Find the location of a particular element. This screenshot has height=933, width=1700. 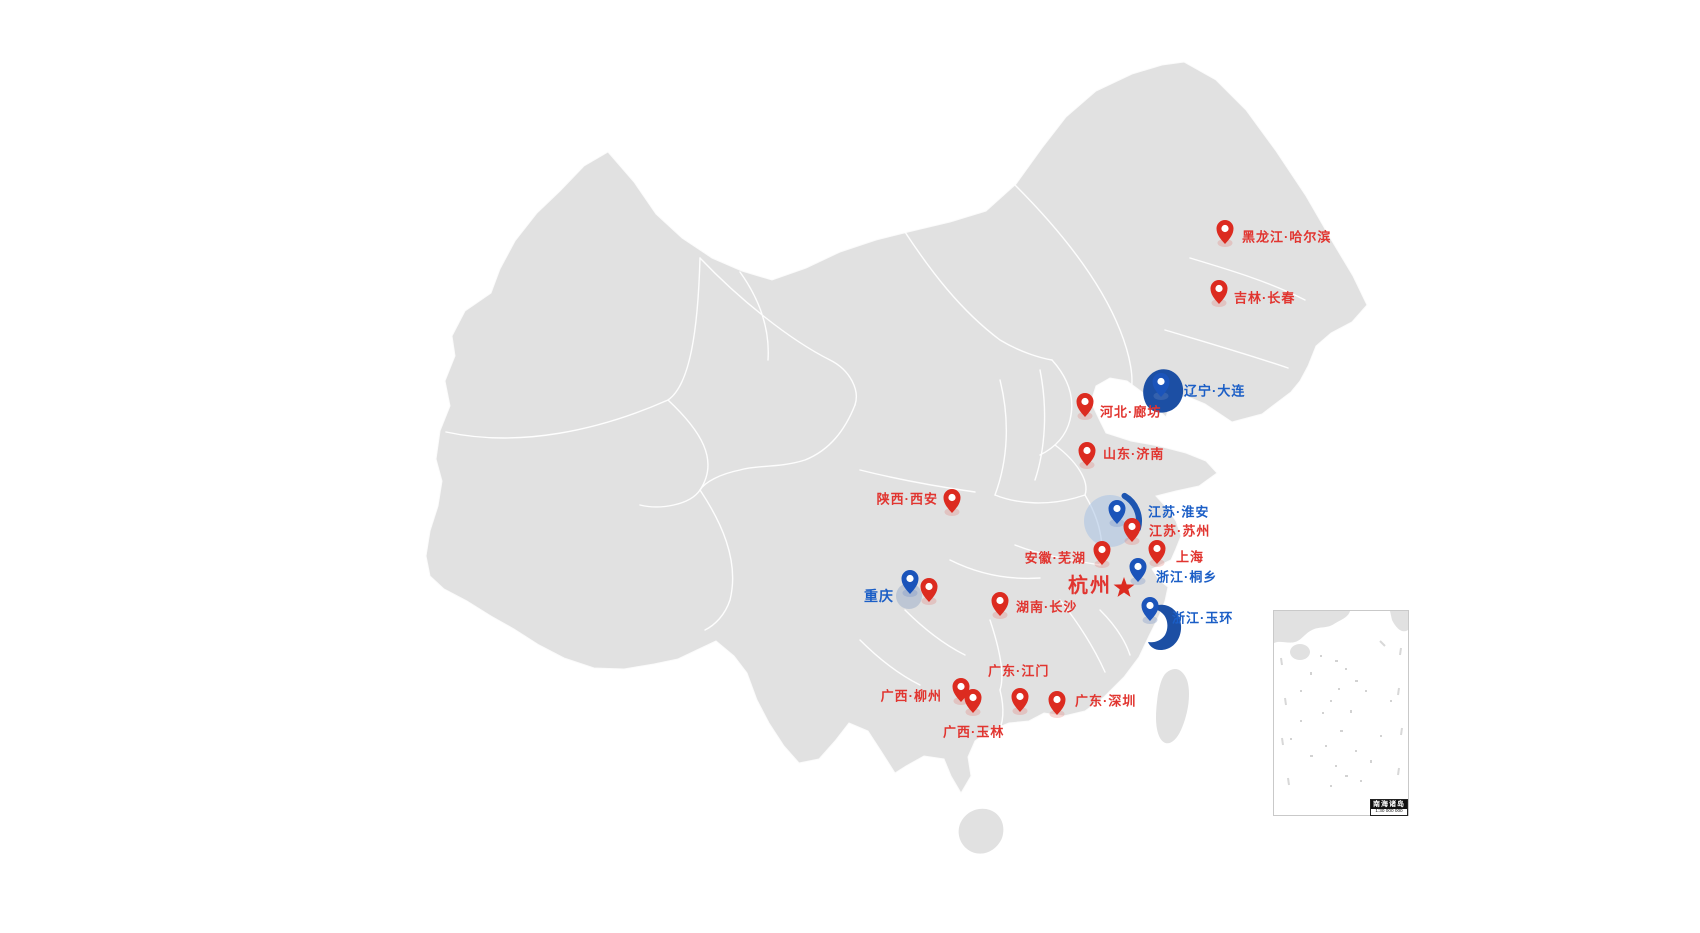

label-hebei-langfang: 河北·廊坊 is located at coordinates (1131, 412).